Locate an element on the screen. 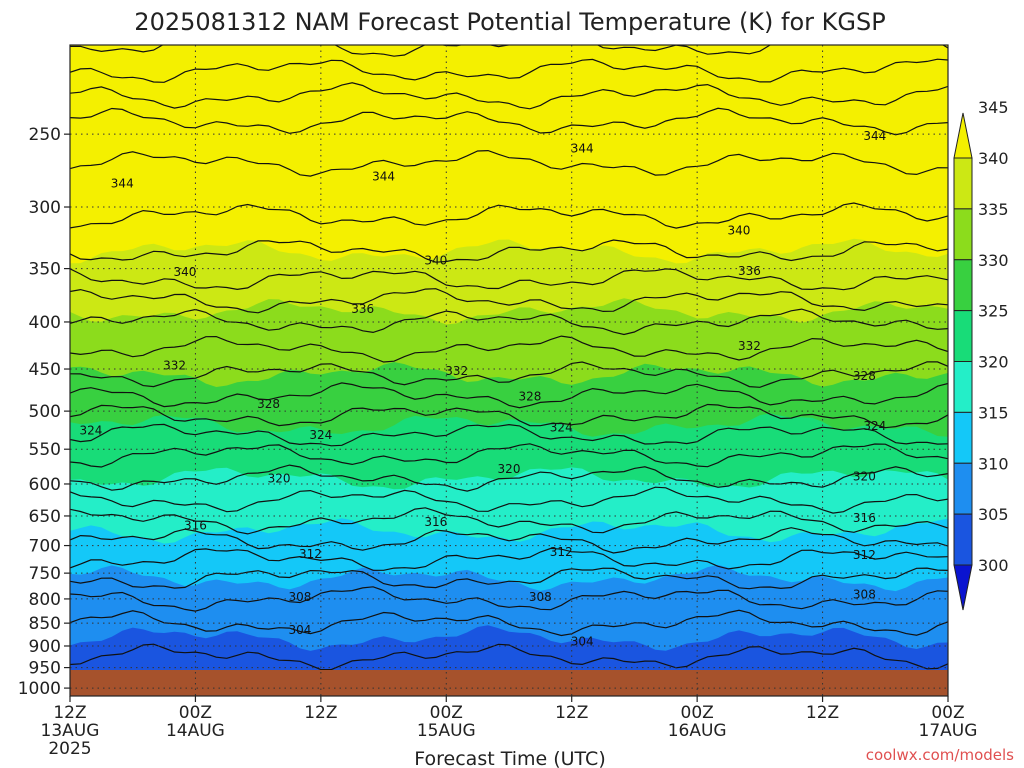  colorbar-tick-label: 325 is located at coordinates (993, 311).